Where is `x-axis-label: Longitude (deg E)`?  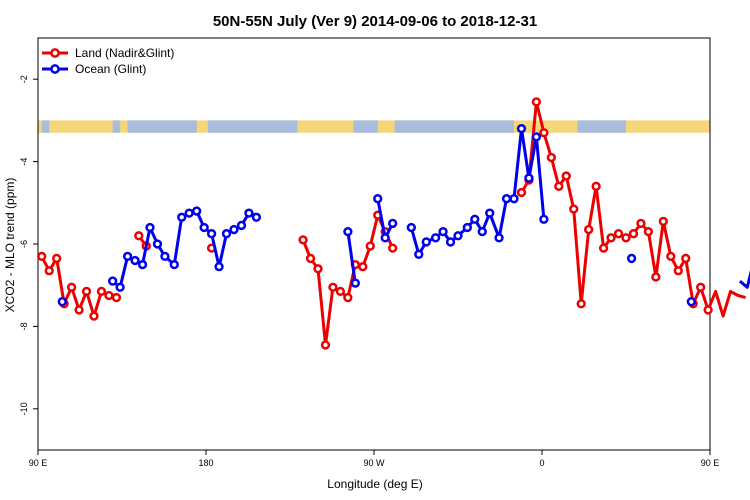 x-axis-label: Longitude (deg E) is located at coordinates (374, 484).